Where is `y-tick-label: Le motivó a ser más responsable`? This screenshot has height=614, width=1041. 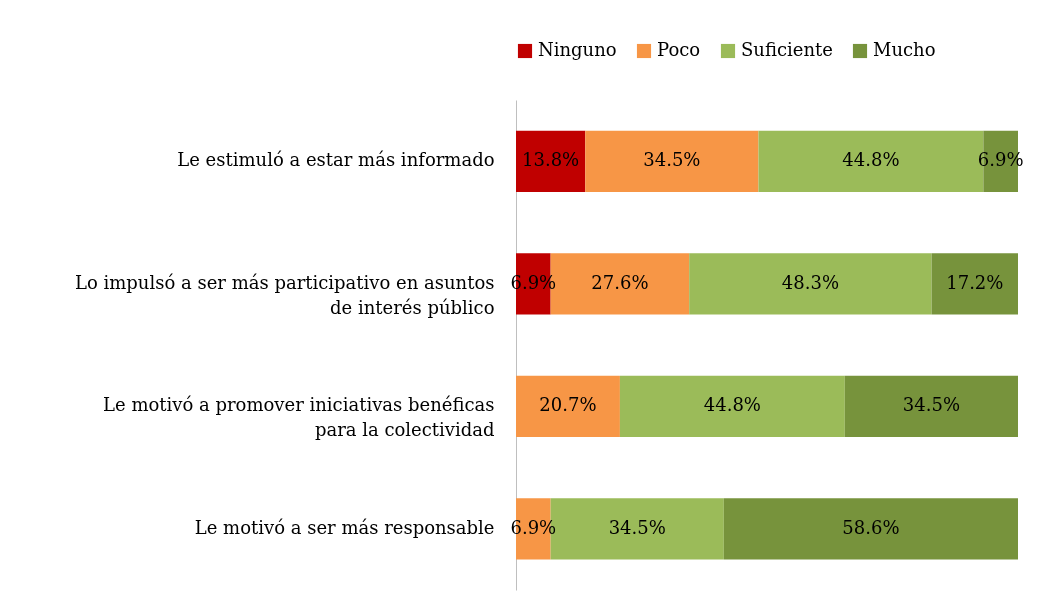
y-tick-label: Le motivó a ser más responsable is located at coordinates (344, 527).